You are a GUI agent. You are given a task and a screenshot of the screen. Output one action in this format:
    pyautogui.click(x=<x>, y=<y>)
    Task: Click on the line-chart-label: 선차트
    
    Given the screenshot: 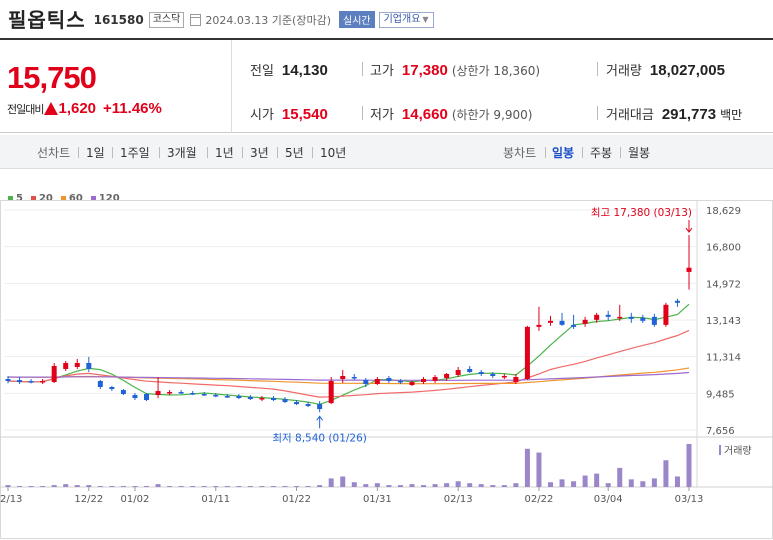 What is the action you would take?
    pyautogui.click(x=54, y=153)
    